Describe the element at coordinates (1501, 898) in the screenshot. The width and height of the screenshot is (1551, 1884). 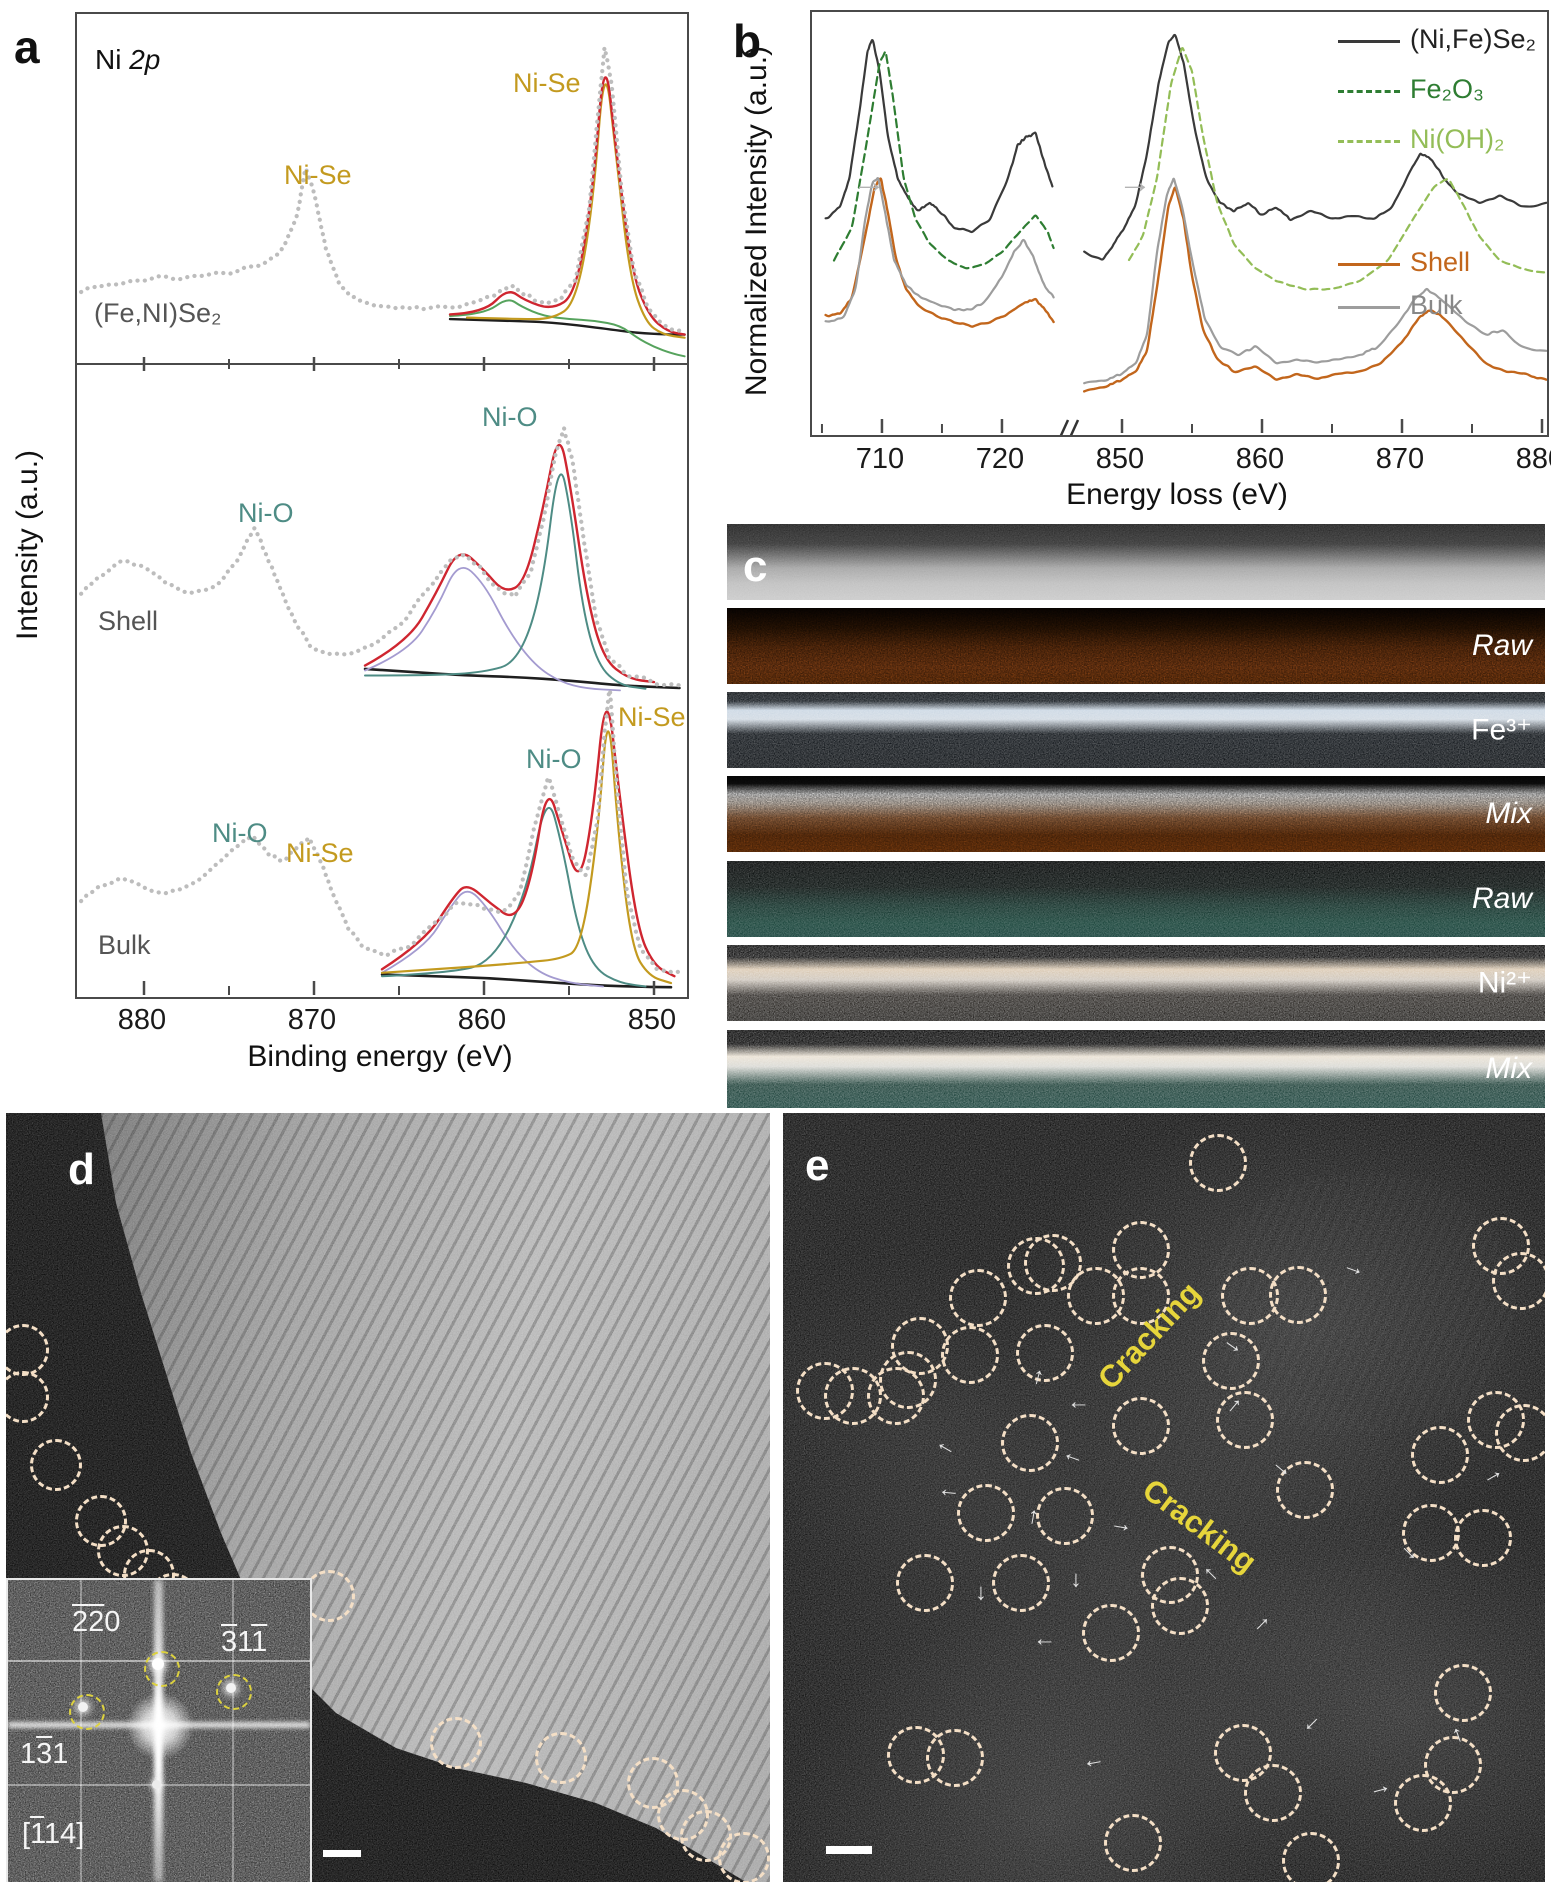
I see `strip-label-raw-ni: Raw` at that location.